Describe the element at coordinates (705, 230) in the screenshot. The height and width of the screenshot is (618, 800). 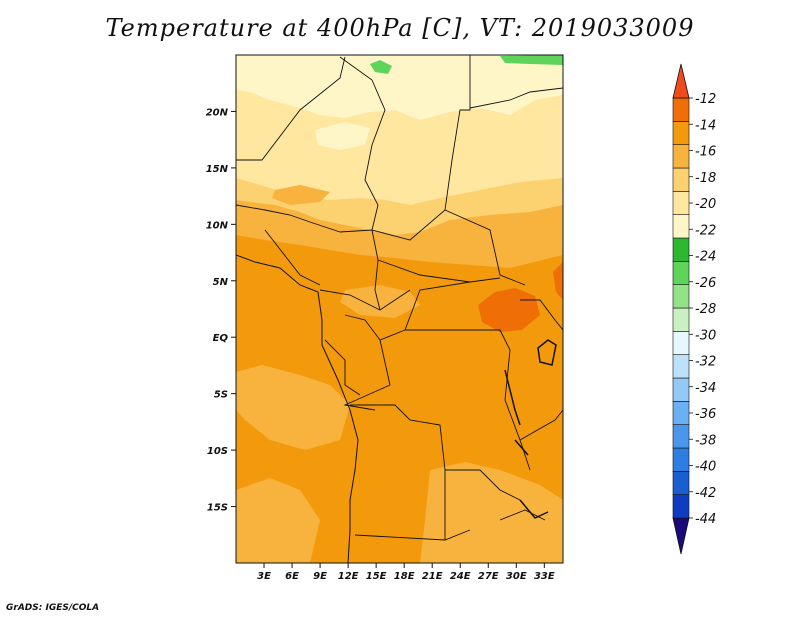
I see `colorbar-label: -22` at that location.